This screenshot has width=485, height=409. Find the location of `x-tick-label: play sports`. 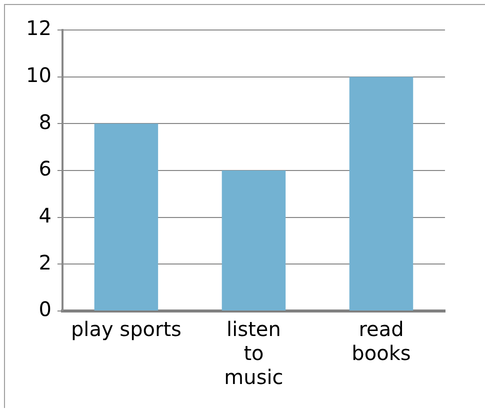

x-tick-label: play sports is located at coordinates (126, 329).